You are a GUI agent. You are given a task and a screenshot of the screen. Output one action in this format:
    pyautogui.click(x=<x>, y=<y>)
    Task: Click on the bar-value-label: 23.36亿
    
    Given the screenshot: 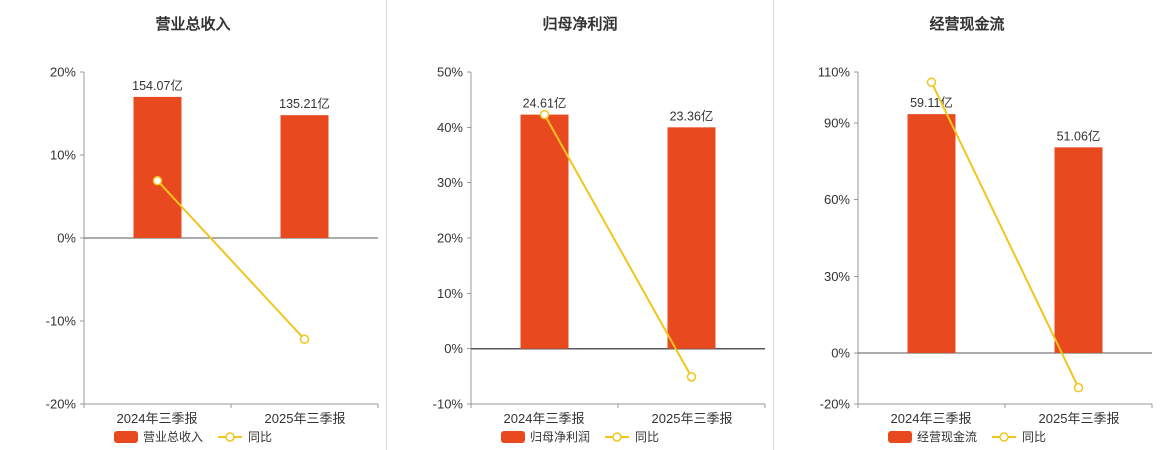 What is the action you would take?
    pyautogui.click(x=692, y=115)
    